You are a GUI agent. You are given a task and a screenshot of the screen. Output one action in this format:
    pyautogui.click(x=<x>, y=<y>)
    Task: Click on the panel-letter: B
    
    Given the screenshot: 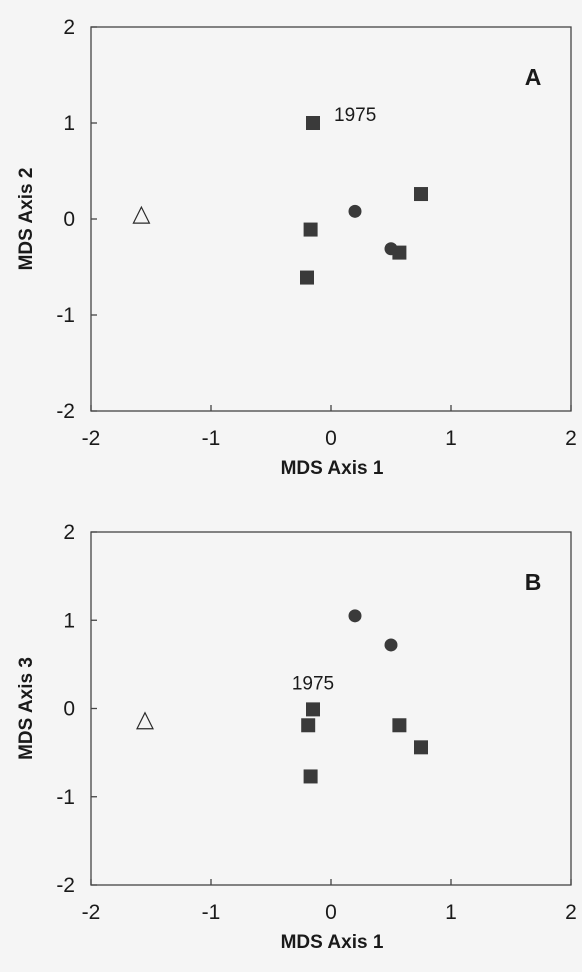 What is the action you would take?
    pyautogui.click(x=533, y=582)
    